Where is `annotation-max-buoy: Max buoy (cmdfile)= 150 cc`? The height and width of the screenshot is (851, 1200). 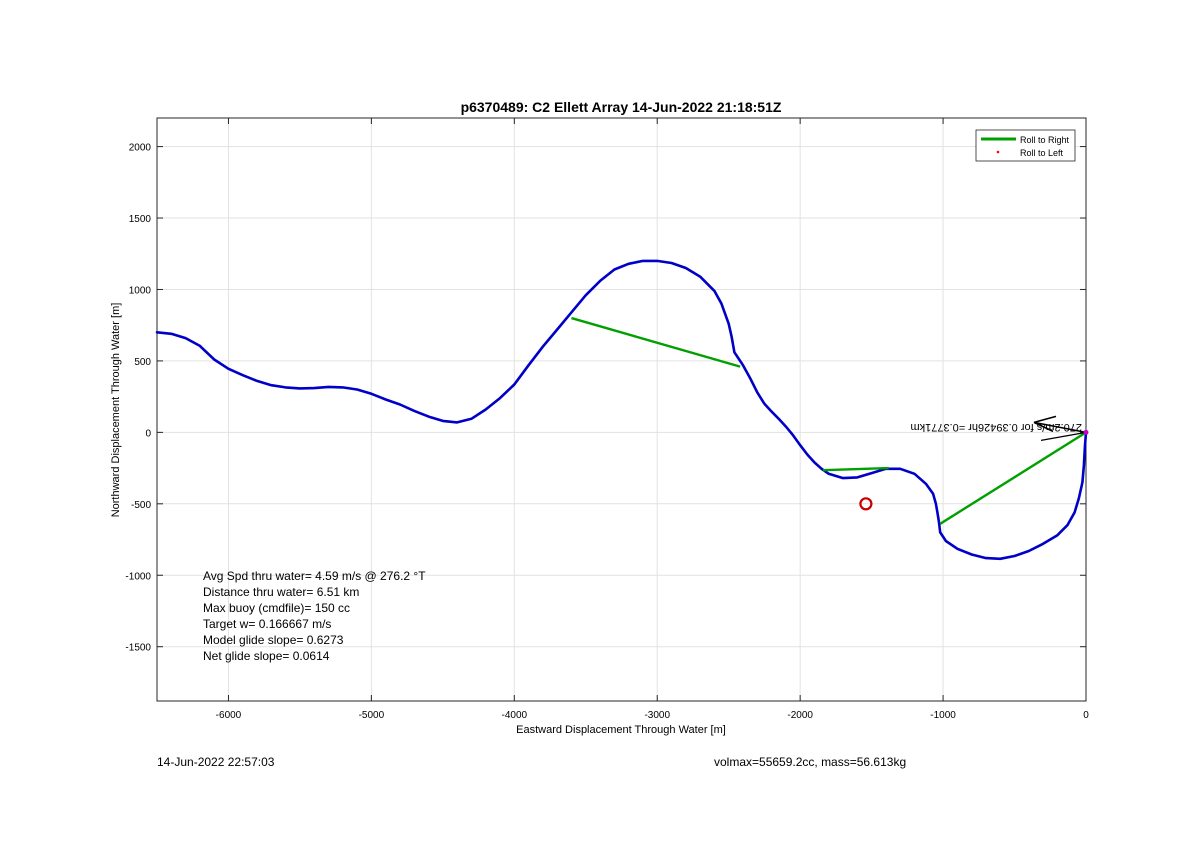 annotation-max-buoy: Max buoy (cmdfile)= 150 cc is located at coordinates (276, 608).